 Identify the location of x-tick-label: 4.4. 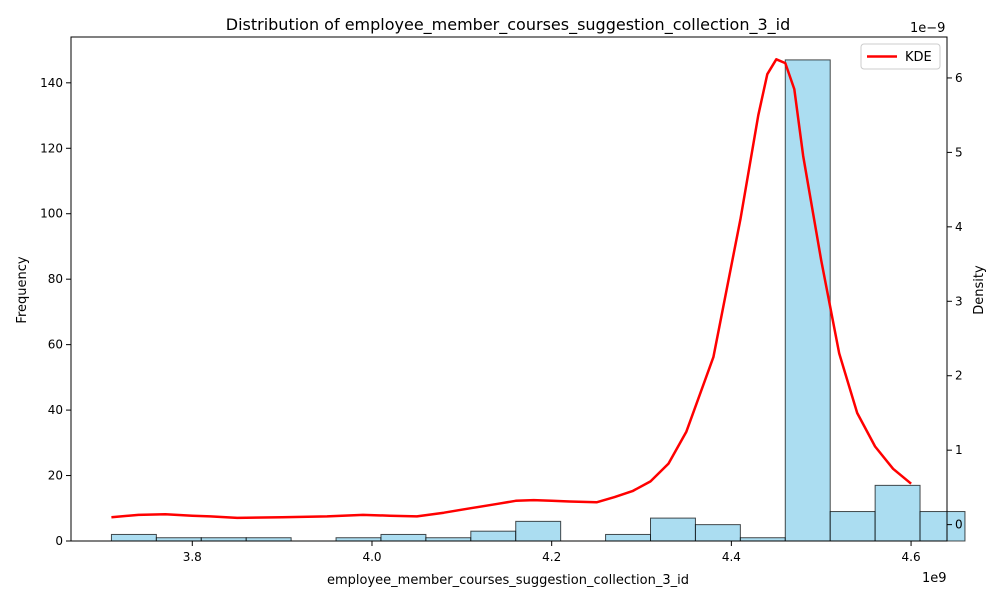
(731, 557).